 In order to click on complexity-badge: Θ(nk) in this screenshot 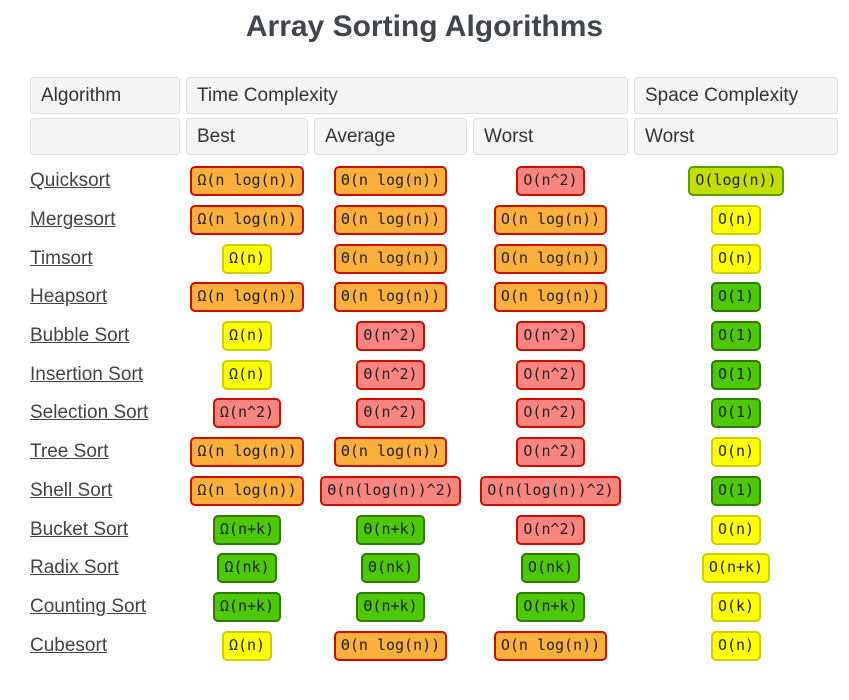, I will do `click(390, 568)`.